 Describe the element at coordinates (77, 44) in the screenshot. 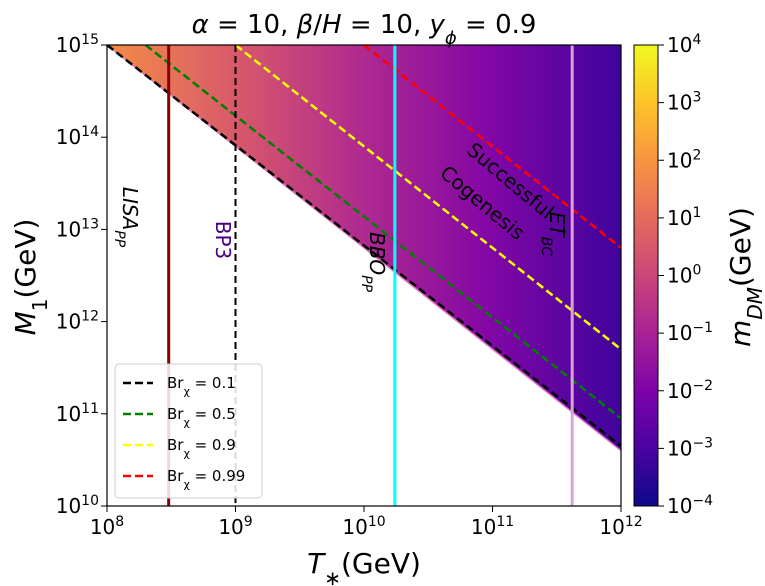

I see `y-tick-label: 1015` at that location.